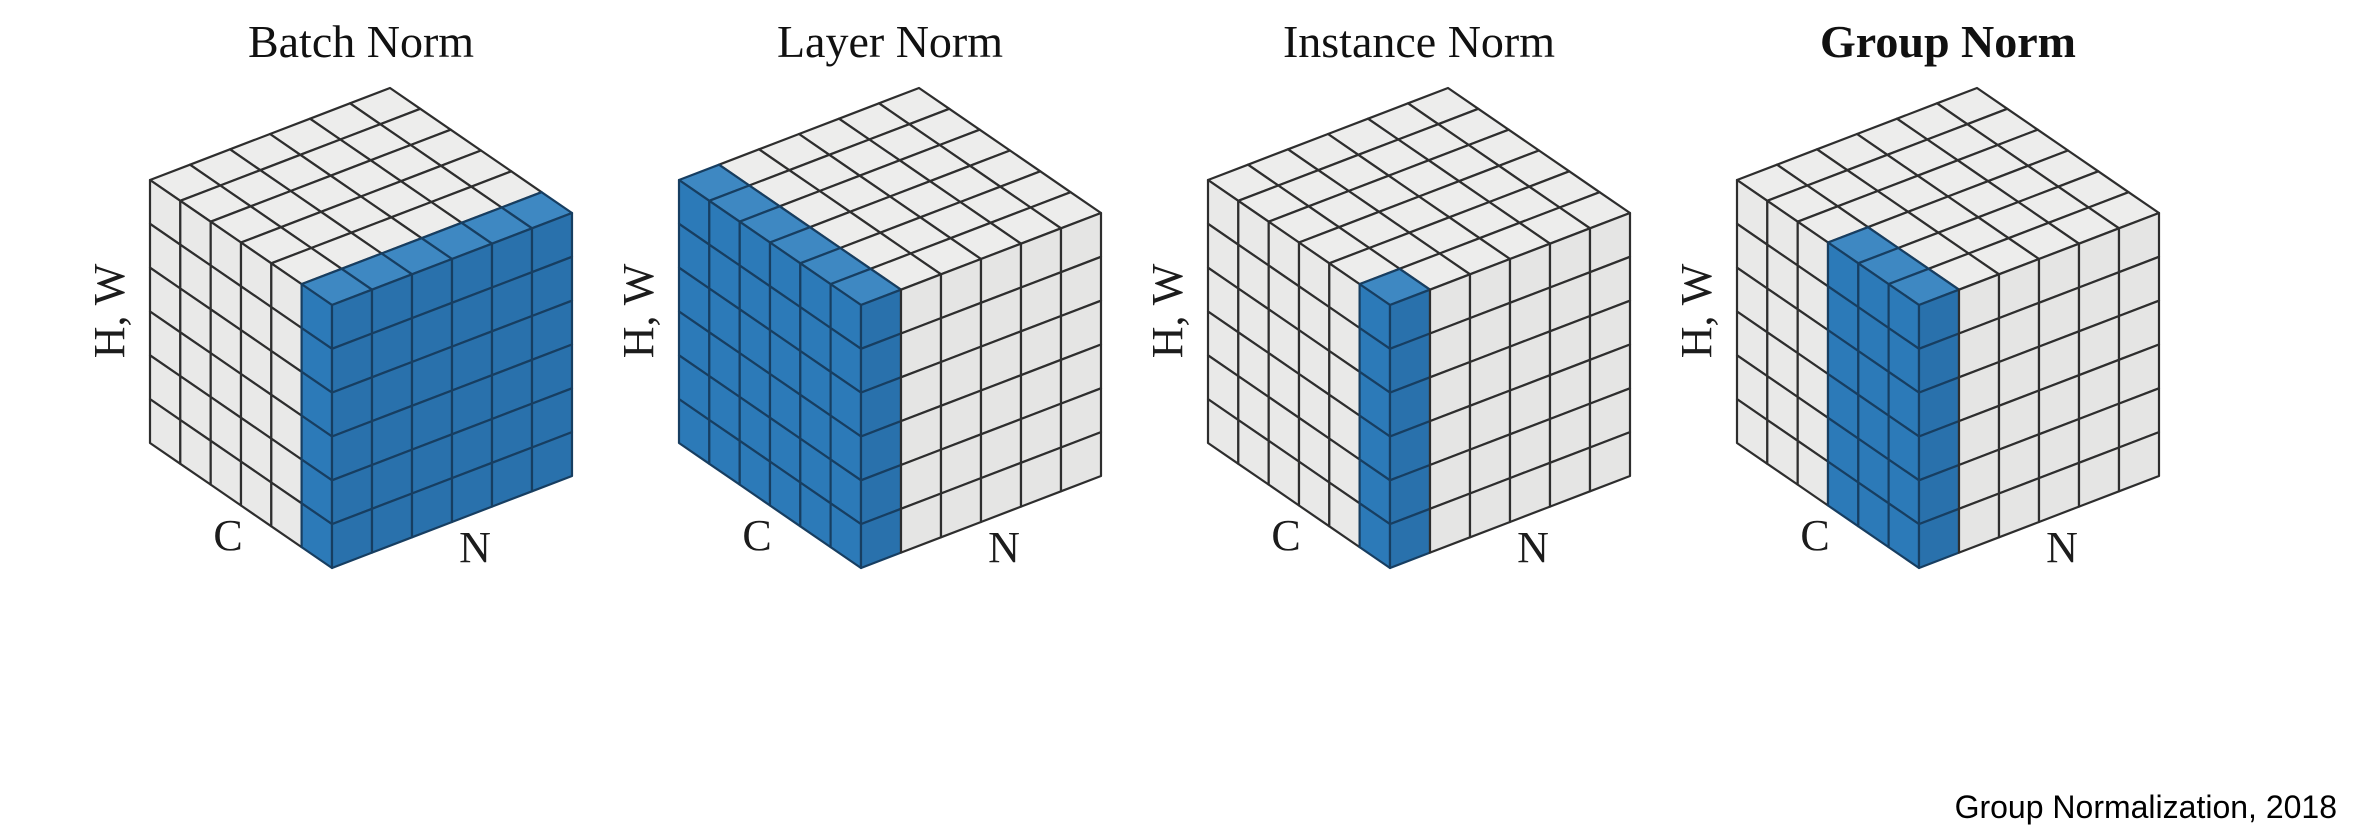 The height and width of the screenshot is (828, 2374). Describe the element at coordinates (890, 328) in the screenshot. I see `layer-norm-cube` at that location.